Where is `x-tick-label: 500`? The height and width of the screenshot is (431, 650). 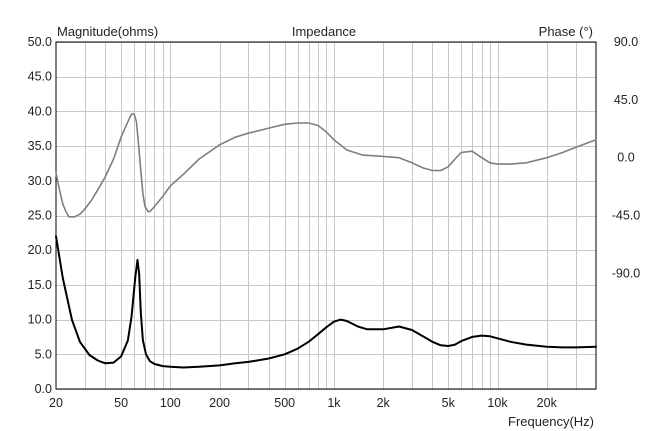 x-tick-label: 500 is located at coordinates (284, 403).